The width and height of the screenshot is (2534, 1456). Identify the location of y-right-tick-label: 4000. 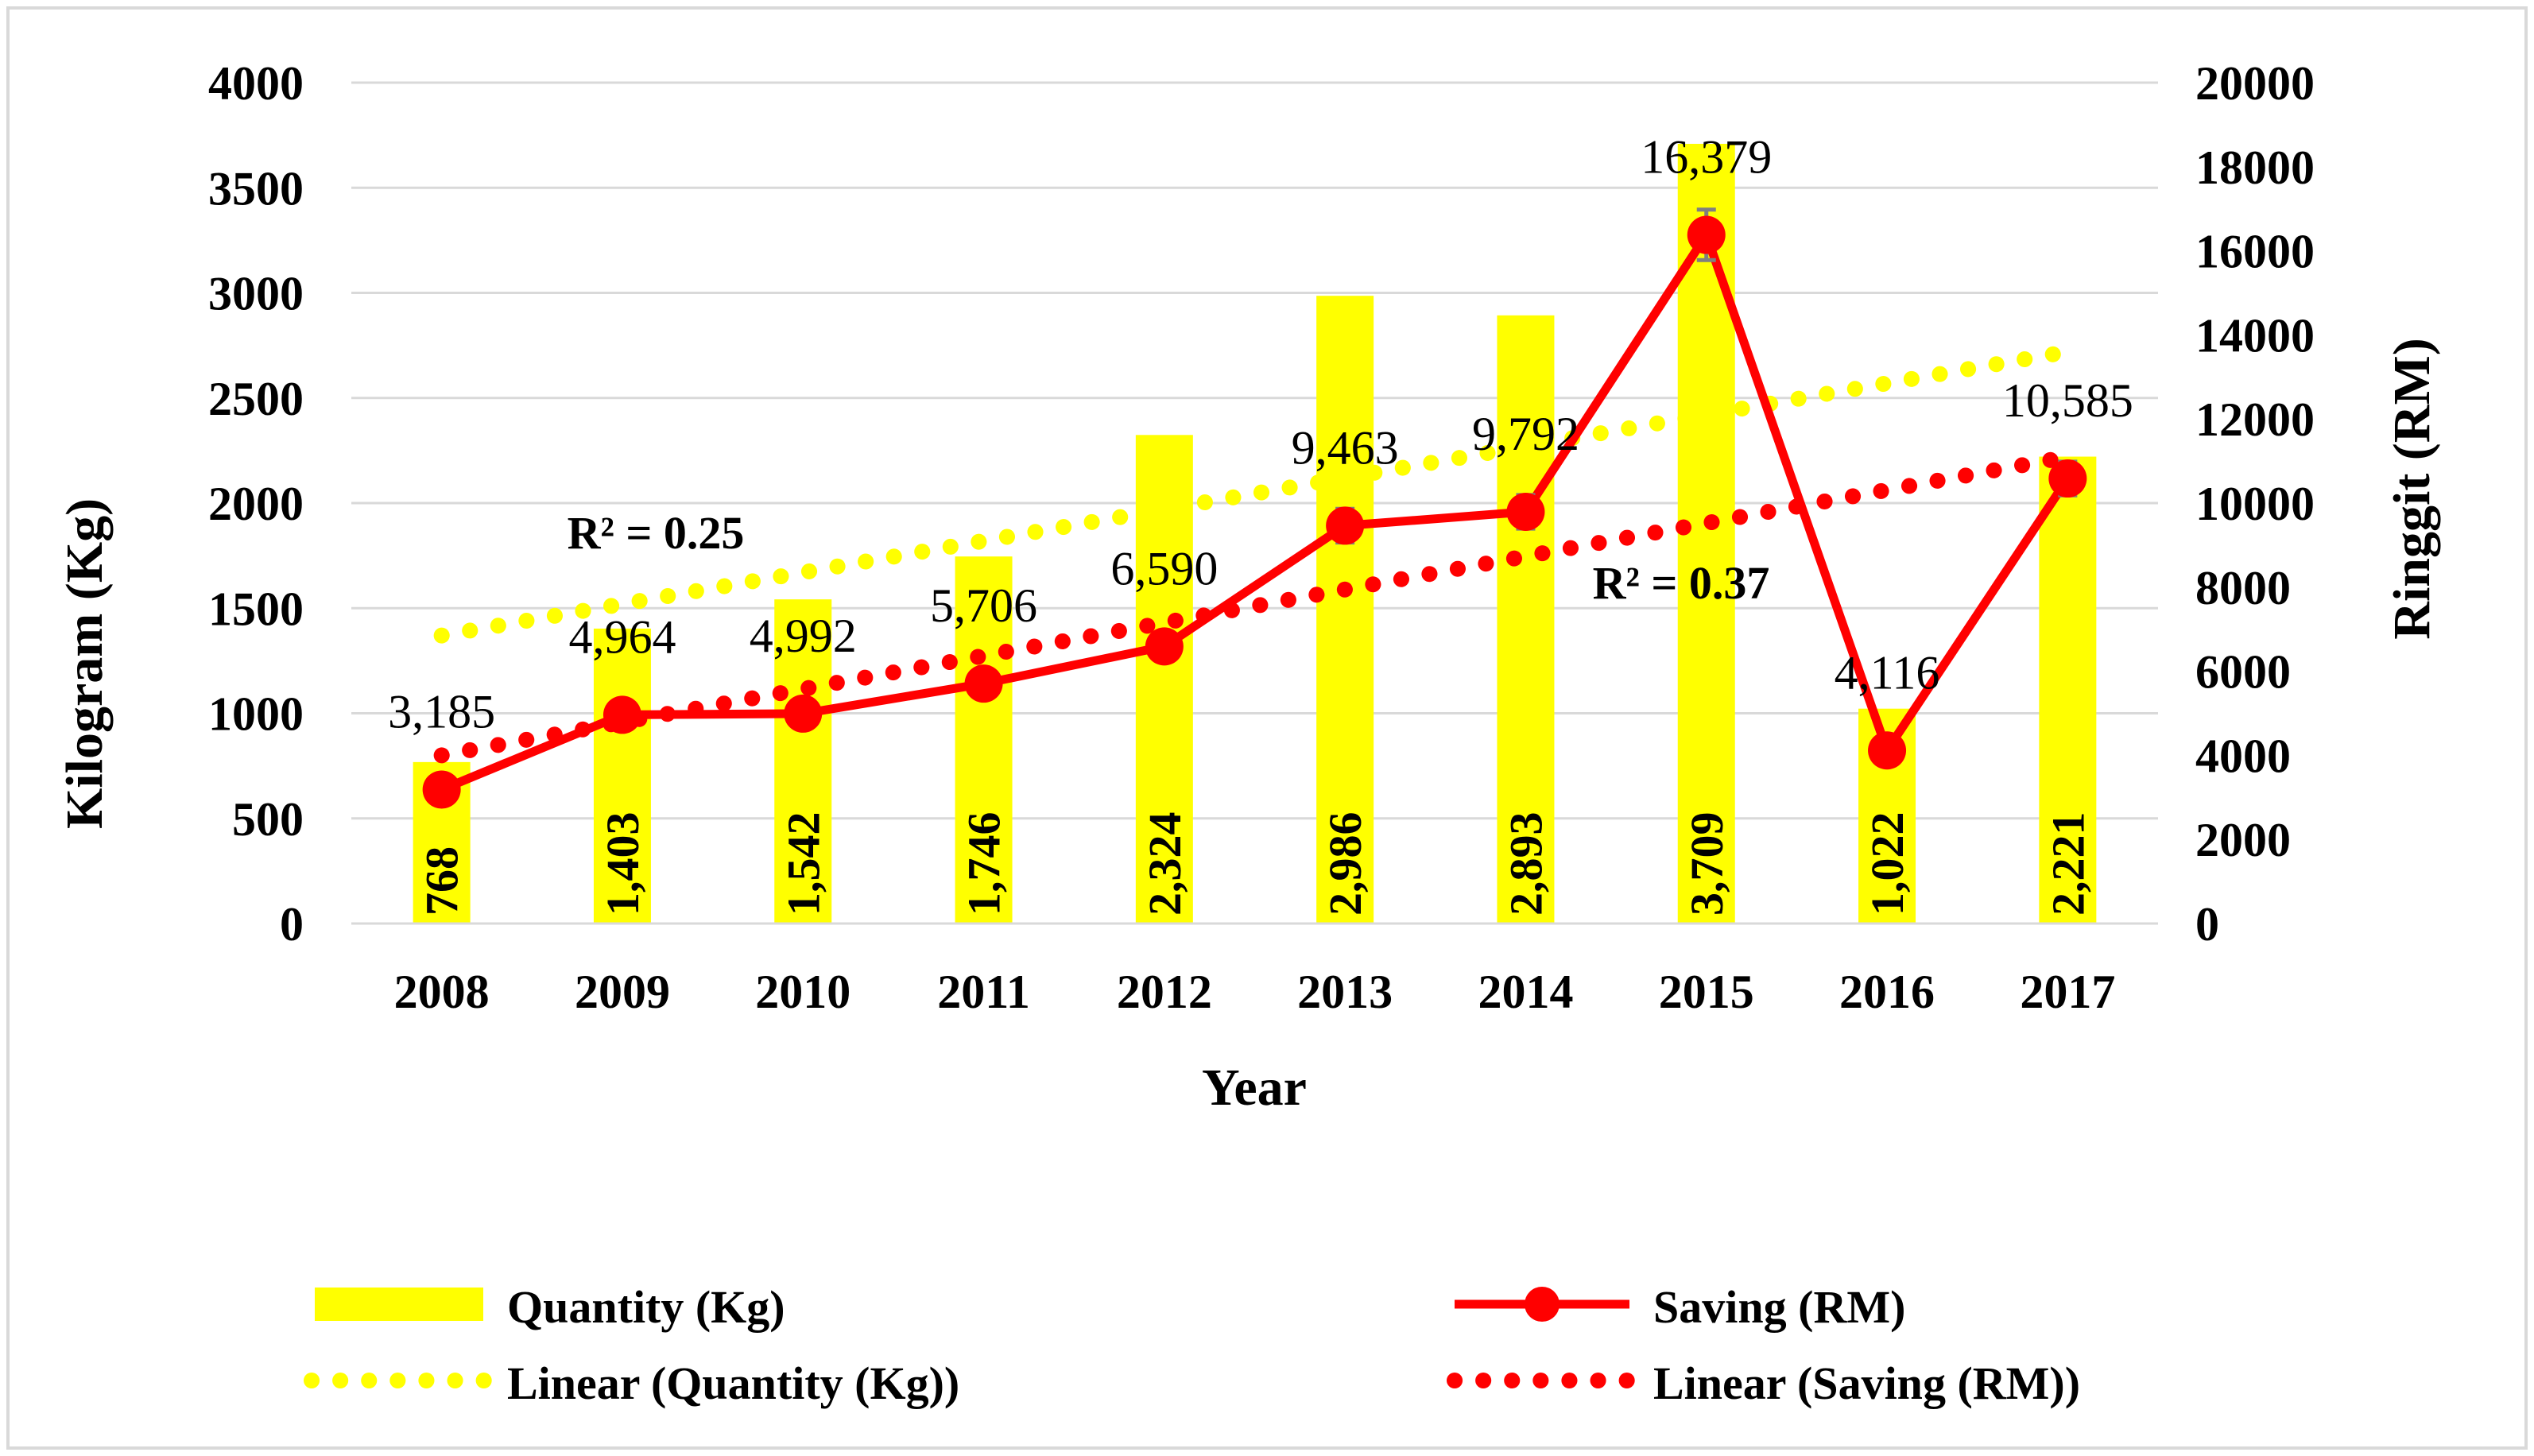
(2243, 756).